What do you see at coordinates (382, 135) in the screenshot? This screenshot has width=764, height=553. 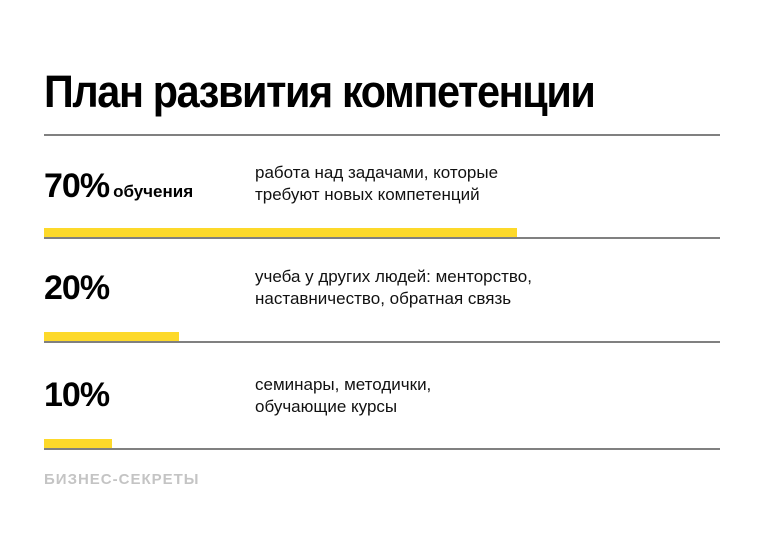 I see `divider-top` at bounding box center [382, 135].